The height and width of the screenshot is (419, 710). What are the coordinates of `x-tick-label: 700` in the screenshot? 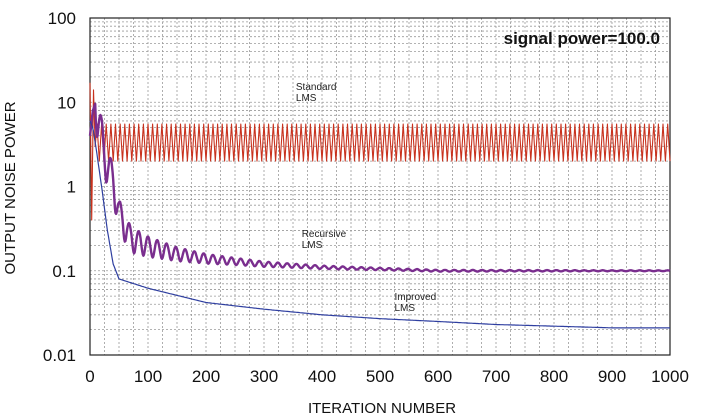 It's located at (496, 376).